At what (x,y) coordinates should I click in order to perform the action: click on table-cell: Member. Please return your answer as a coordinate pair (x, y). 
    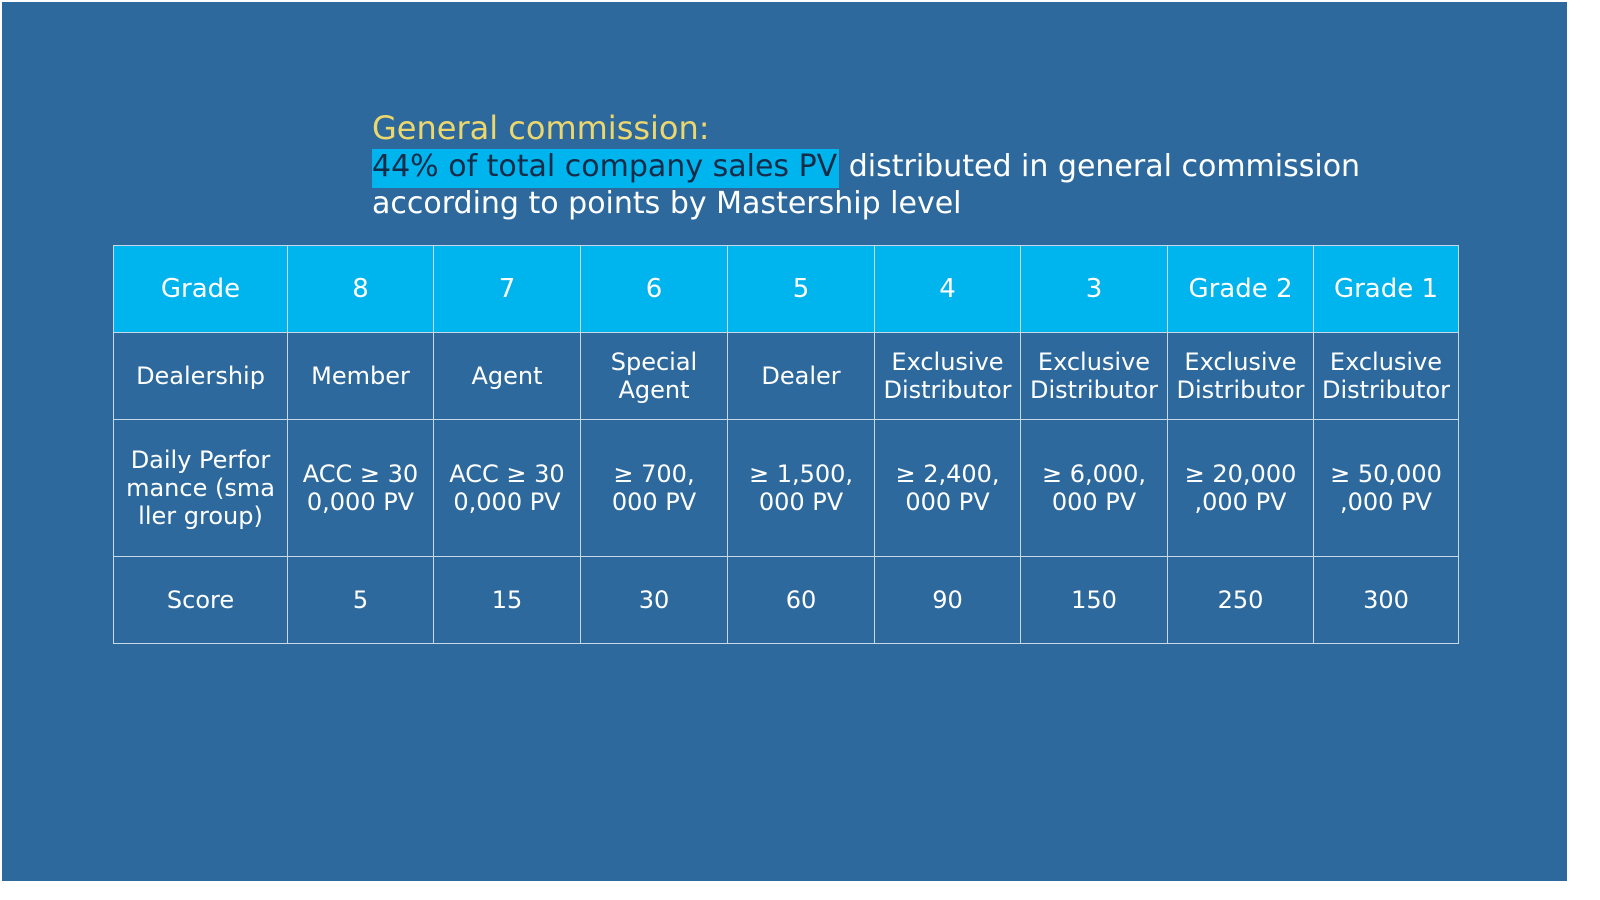
    Looking at the image, I should click on (360, 376).